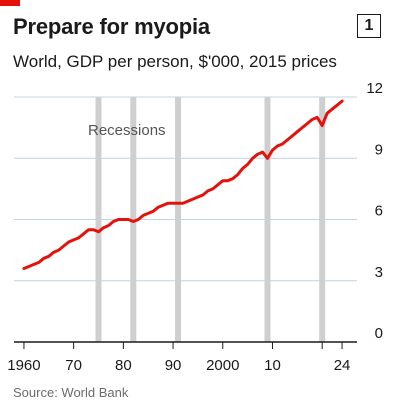 The image size is (400, 412). What do you see at coordinates (71, 392) in the screenshot?
I see `source-note: Source: World Bank` at bounding box center [71, 392].